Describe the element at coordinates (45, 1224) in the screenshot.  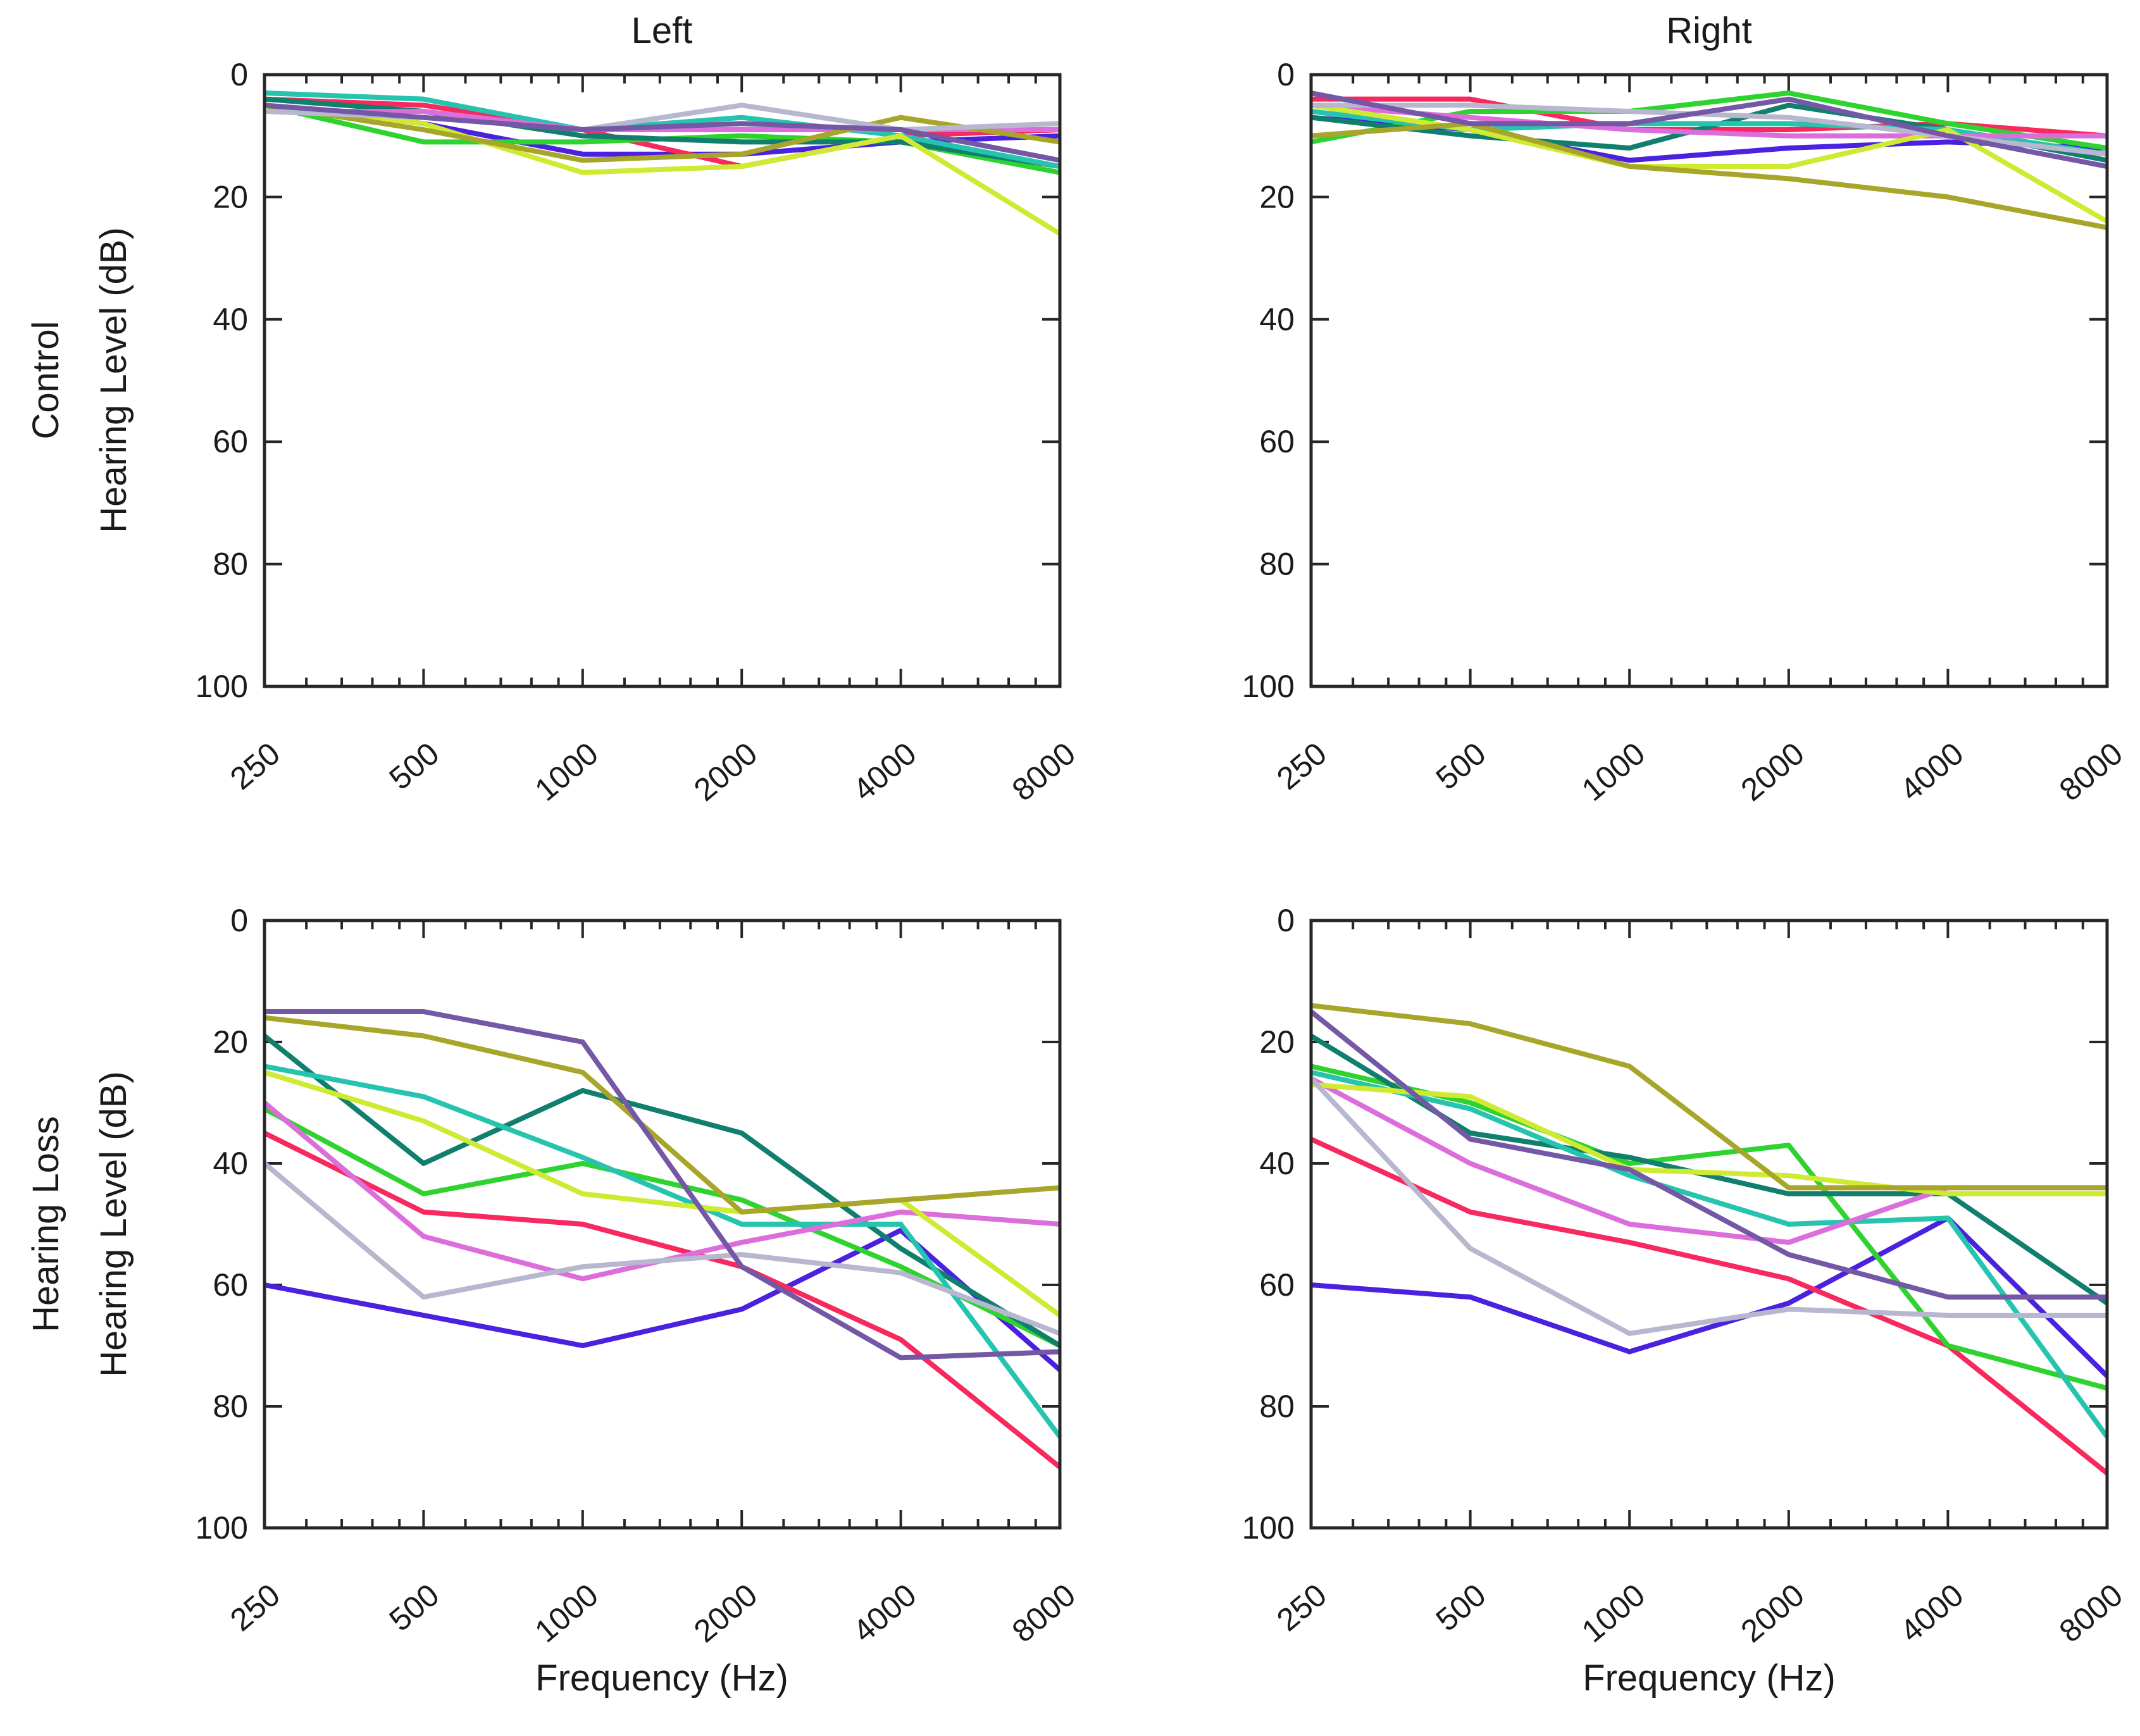
I see `row-label-hearing-loss: Hearing Loss` at that location.